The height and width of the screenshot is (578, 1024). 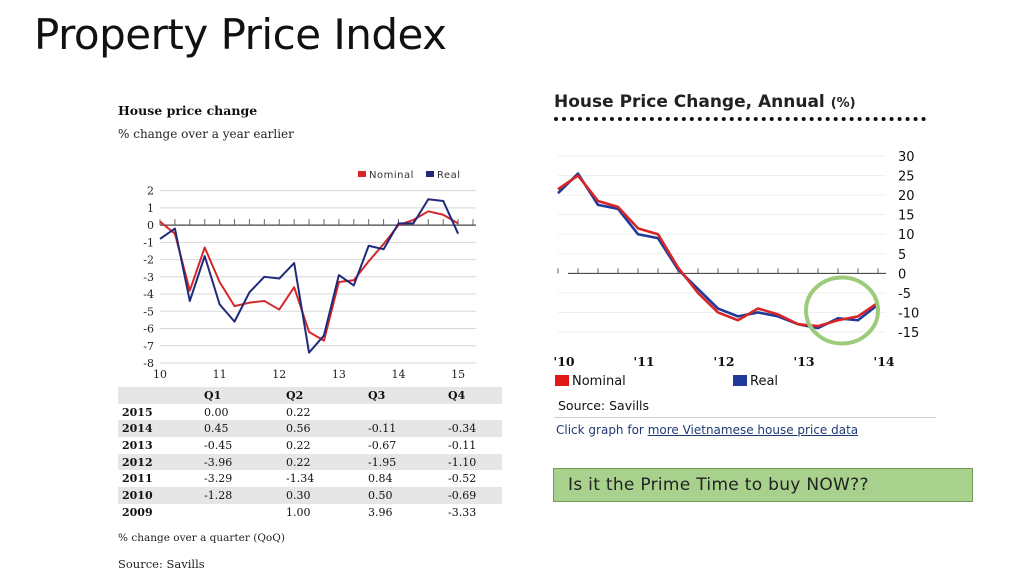 What do you see at coordinates (323, 429) in the screenshot?
I see `table-cell: 0.56` at bounding box center [323, 429].